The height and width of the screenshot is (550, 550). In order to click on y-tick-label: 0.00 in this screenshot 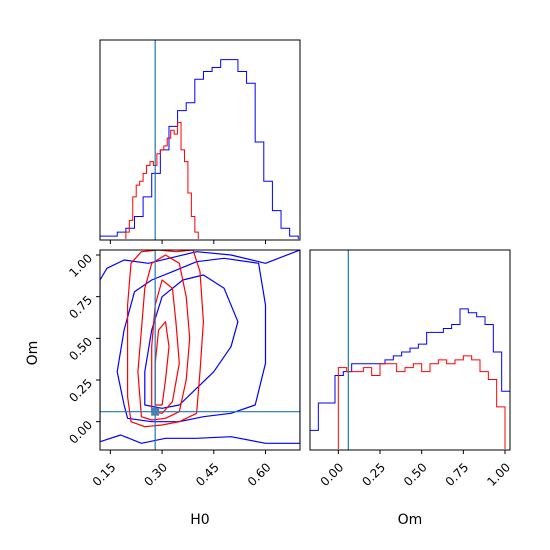, I will do `click(80, 432)`.